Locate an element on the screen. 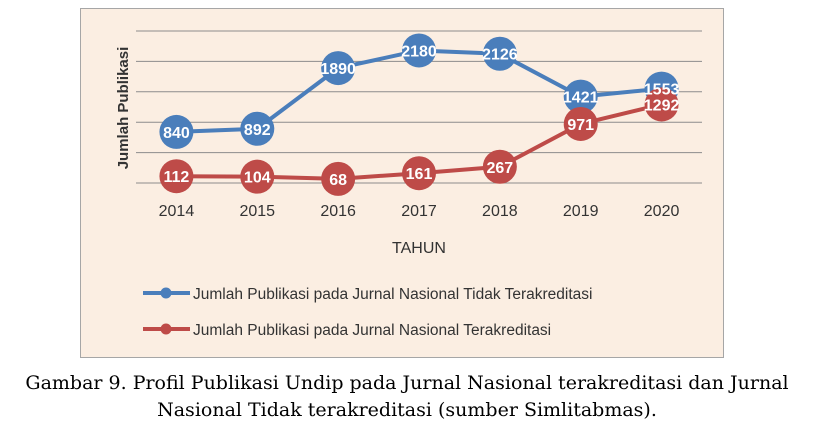  data-label: 840 is located at coordinates (176, 133).